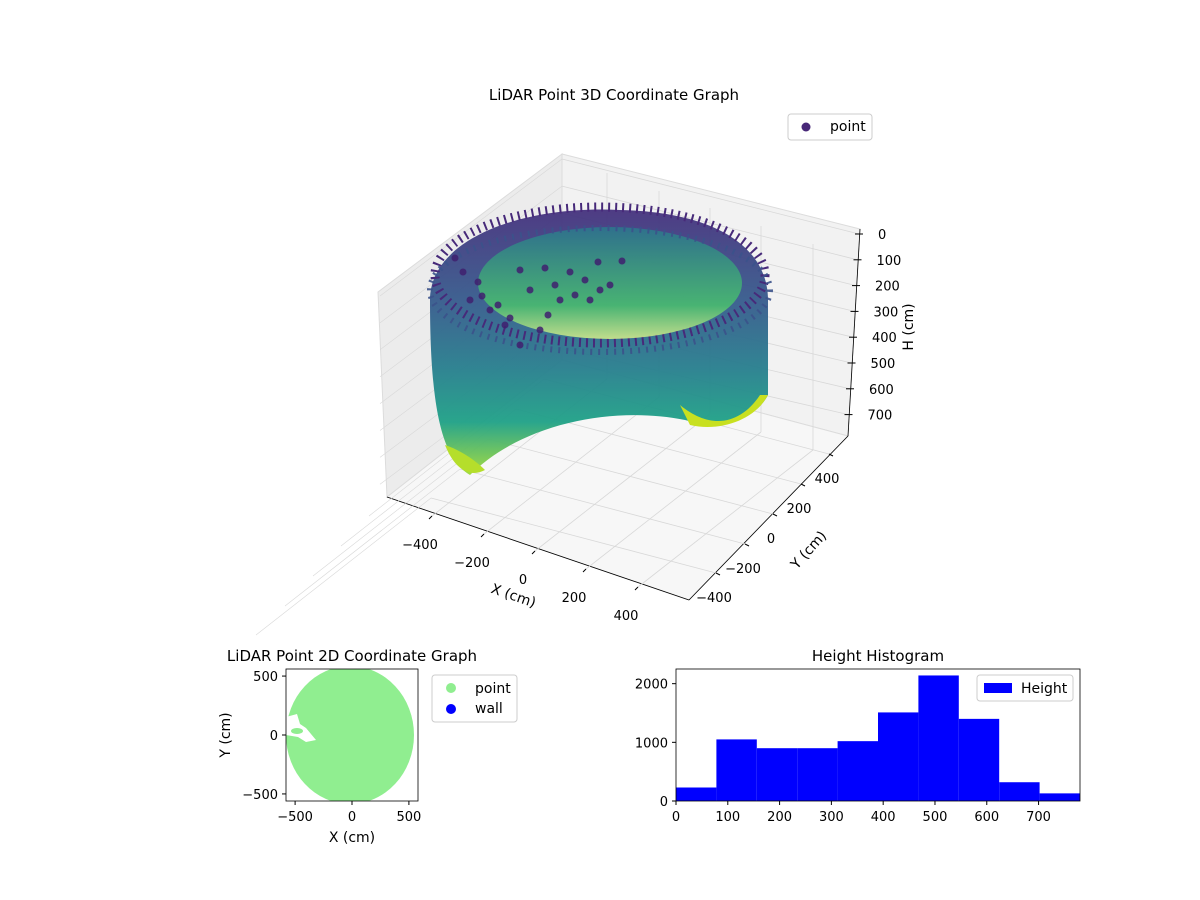 The image size is (1200, 900). What do you see at coordinates (651, 743) in the screenshot?
I see `y-tick-label-hist: 1000` at bounding box center [651, 743].